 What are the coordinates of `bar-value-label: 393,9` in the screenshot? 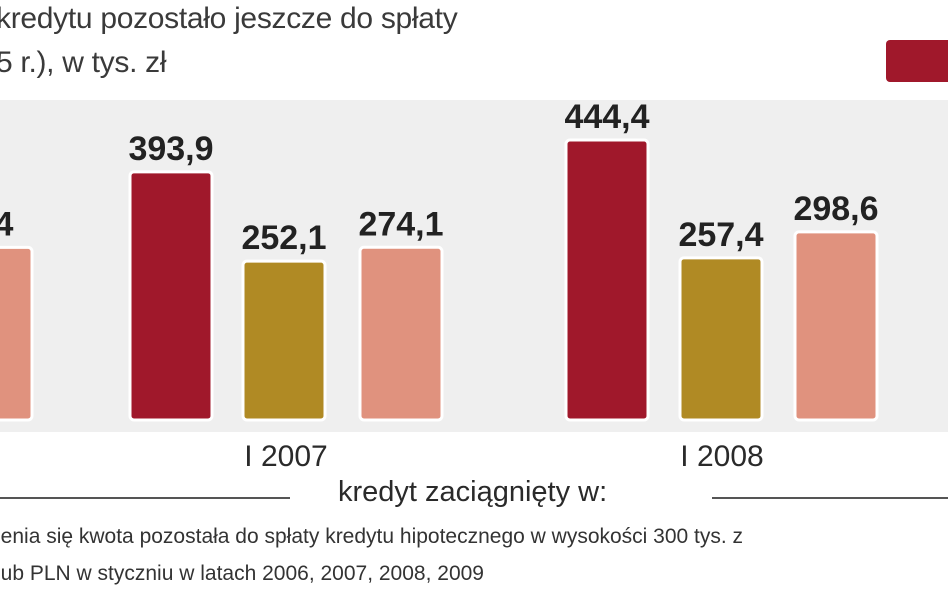 It's located at (170, 149).